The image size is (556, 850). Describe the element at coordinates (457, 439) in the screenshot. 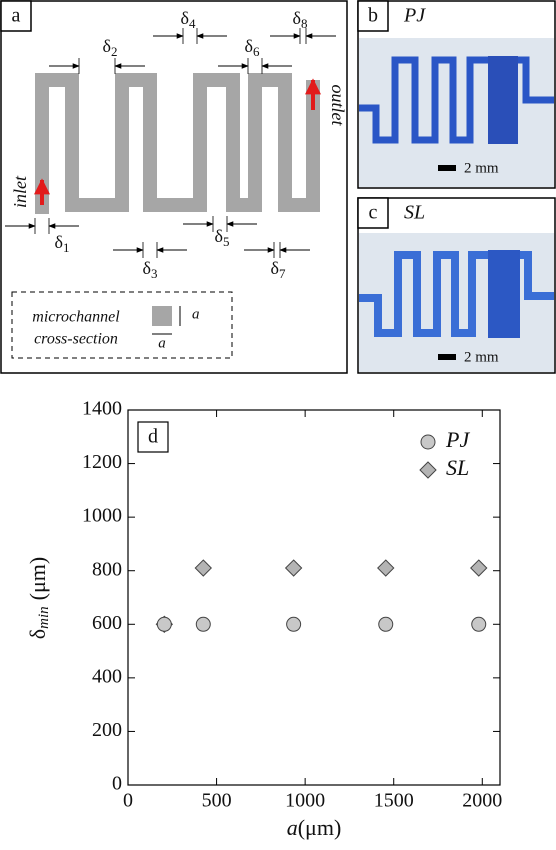

I see `legend-label: PJ` at that location.